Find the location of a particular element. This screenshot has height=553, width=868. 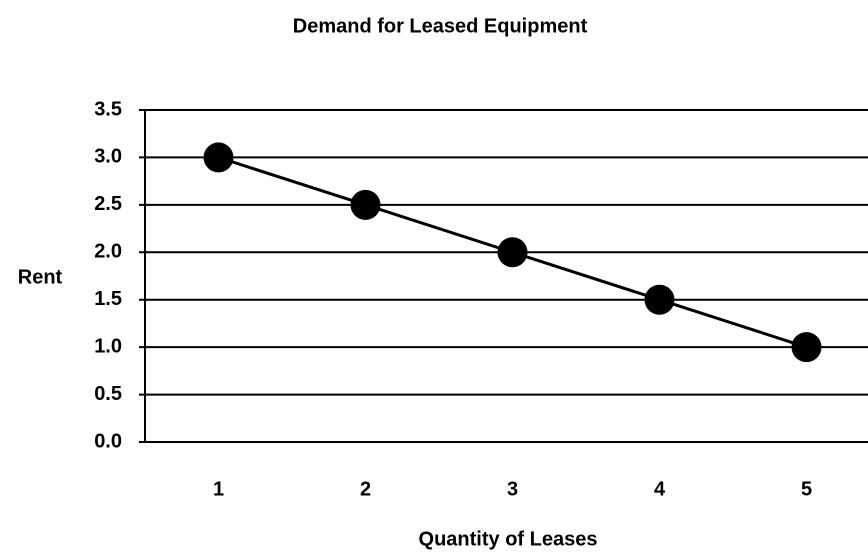

x-axis-label: Quantity of Leases is located at coordinates (508, 539).